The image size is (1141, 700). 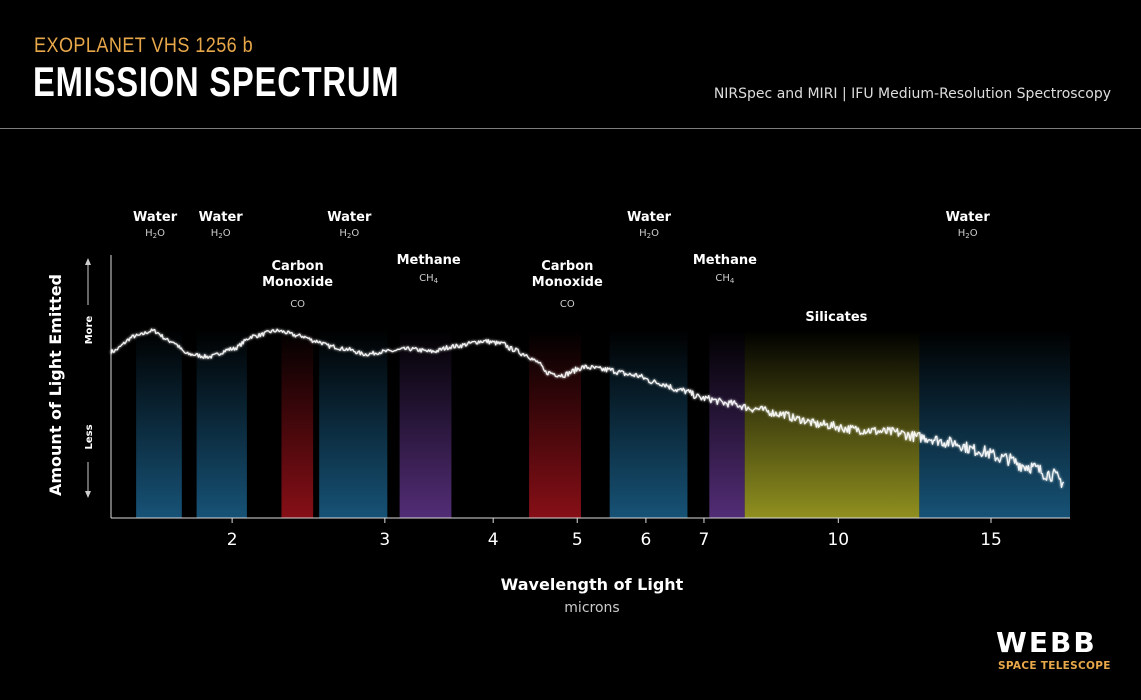 I want to click on x-tick-label: 3, so click(x=384, y=540).